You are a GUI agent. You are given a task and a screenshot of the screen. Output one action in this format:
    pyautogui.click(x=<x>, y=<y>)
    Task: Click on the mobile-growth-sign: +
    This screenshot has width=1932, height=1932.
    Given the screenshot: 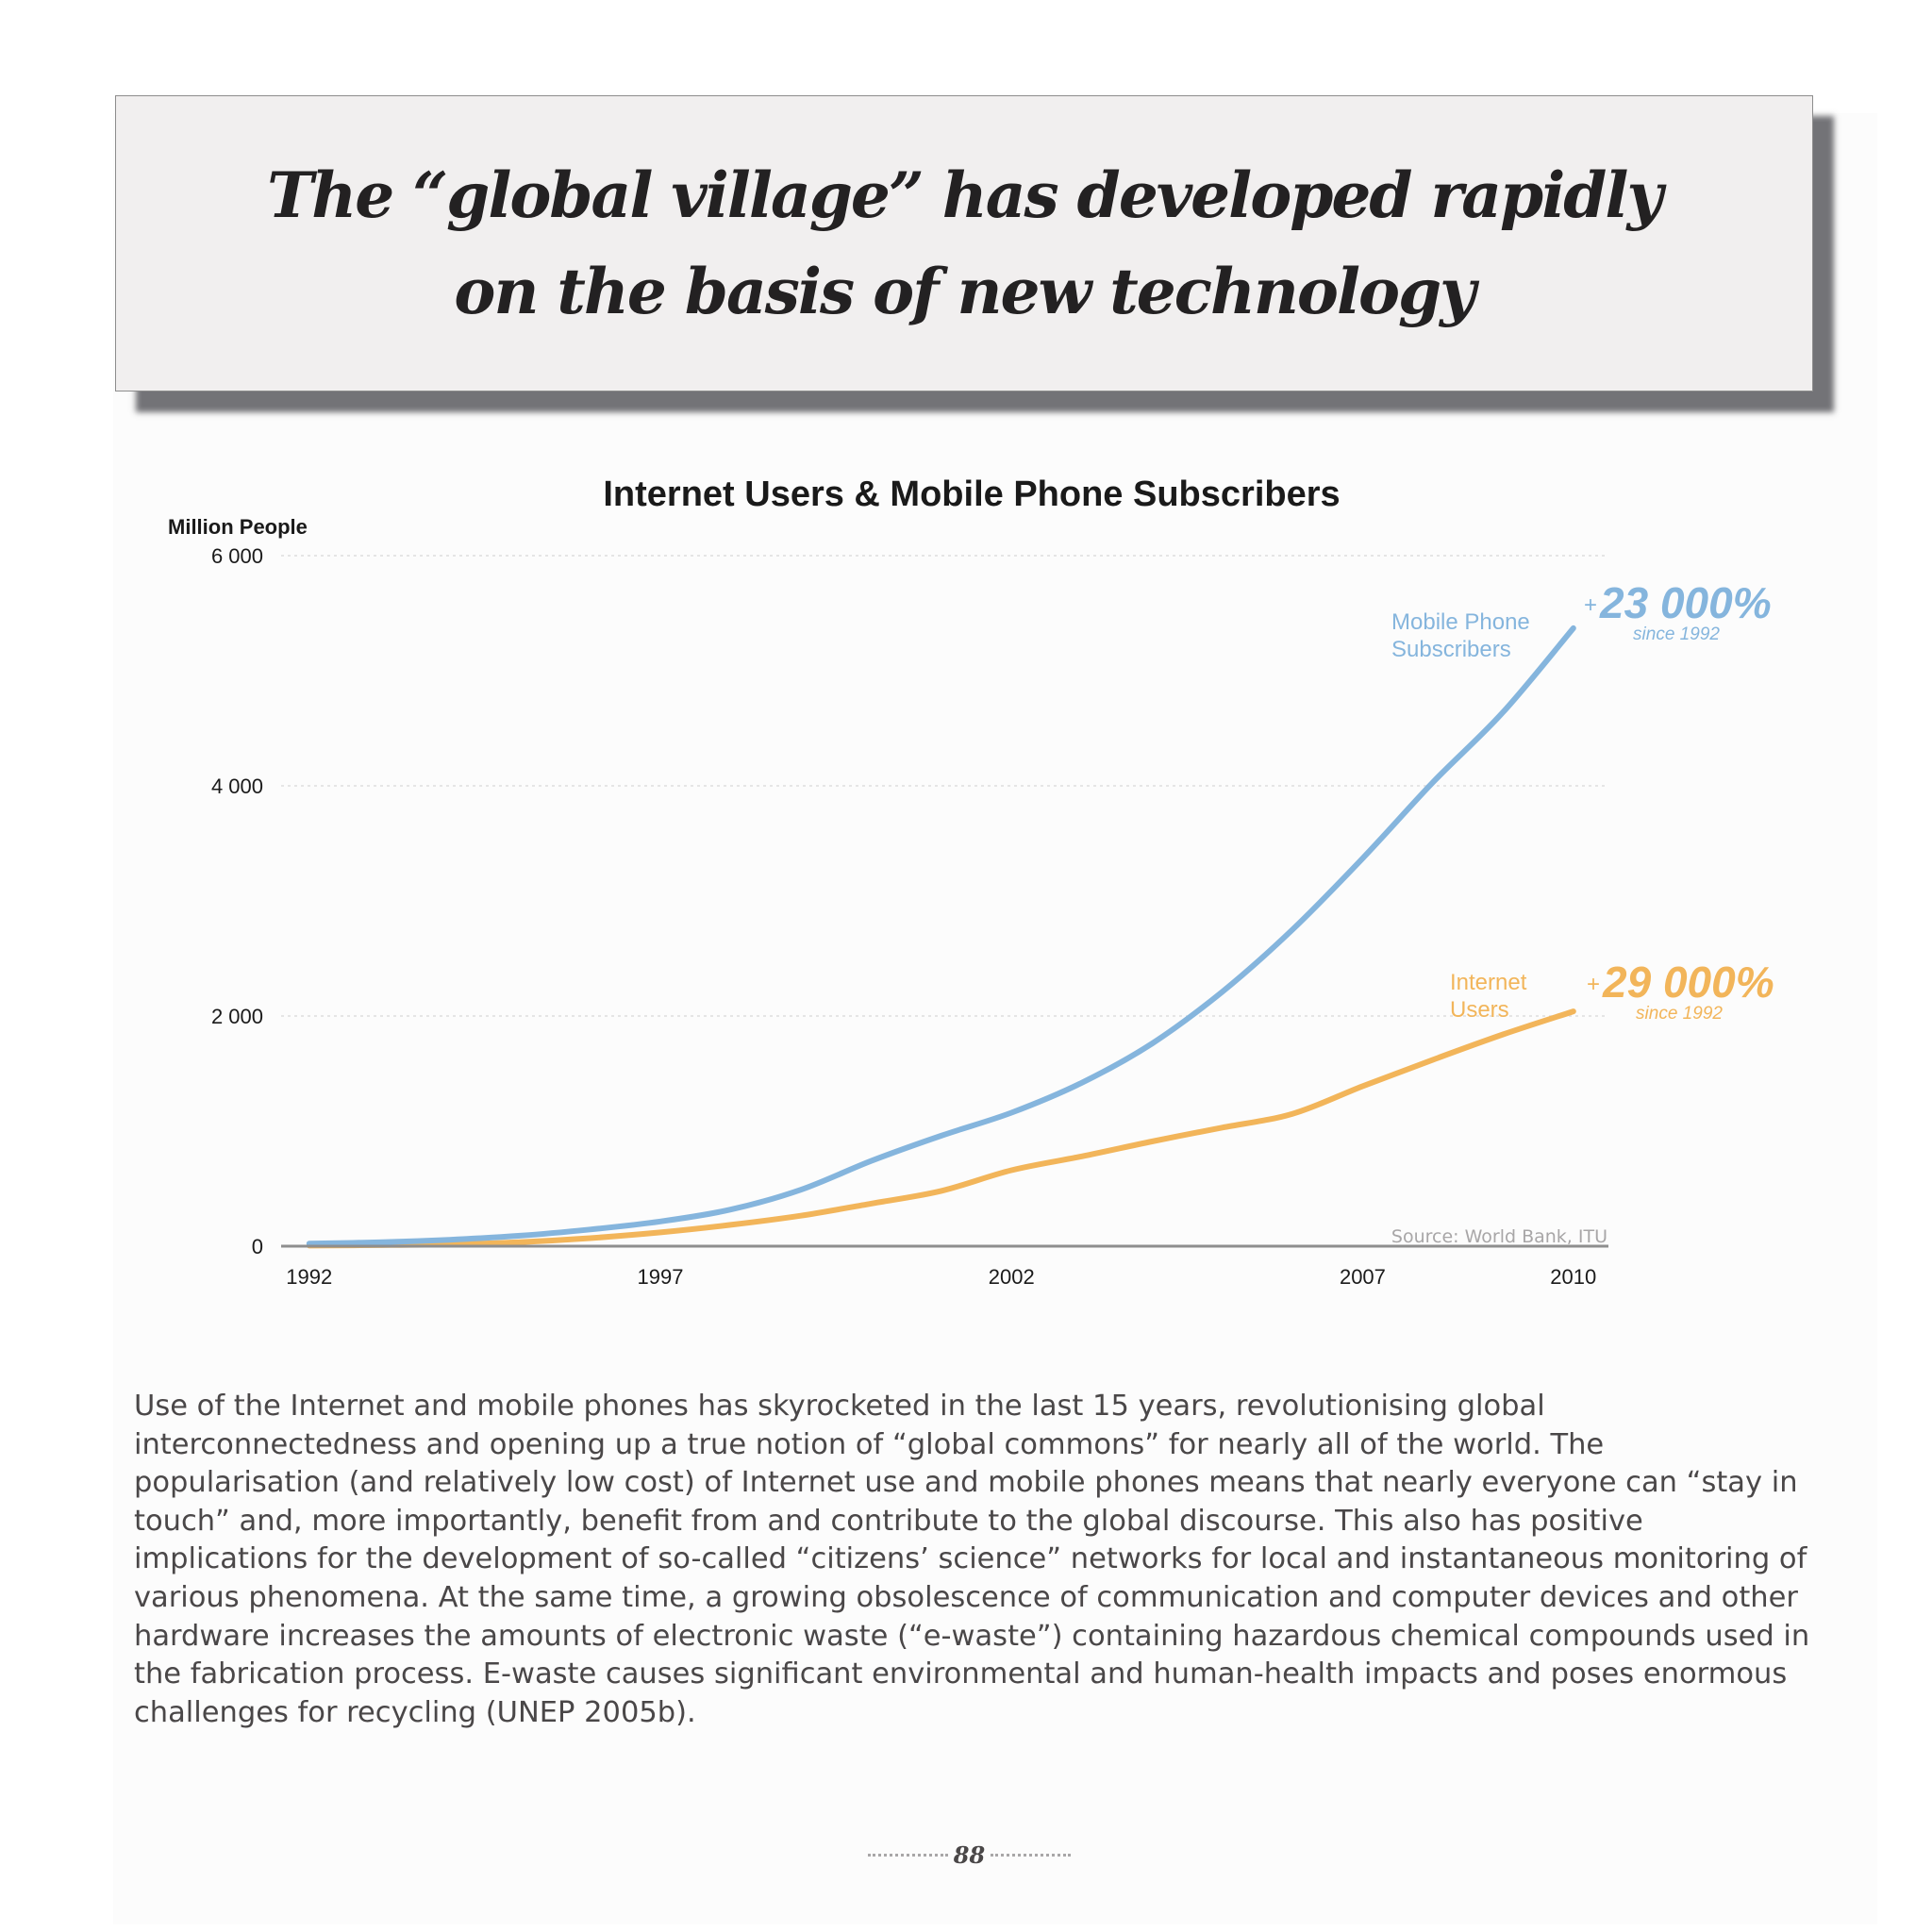 What is the action you would take?
    pyautogui.click(x=1591, y=605)
    